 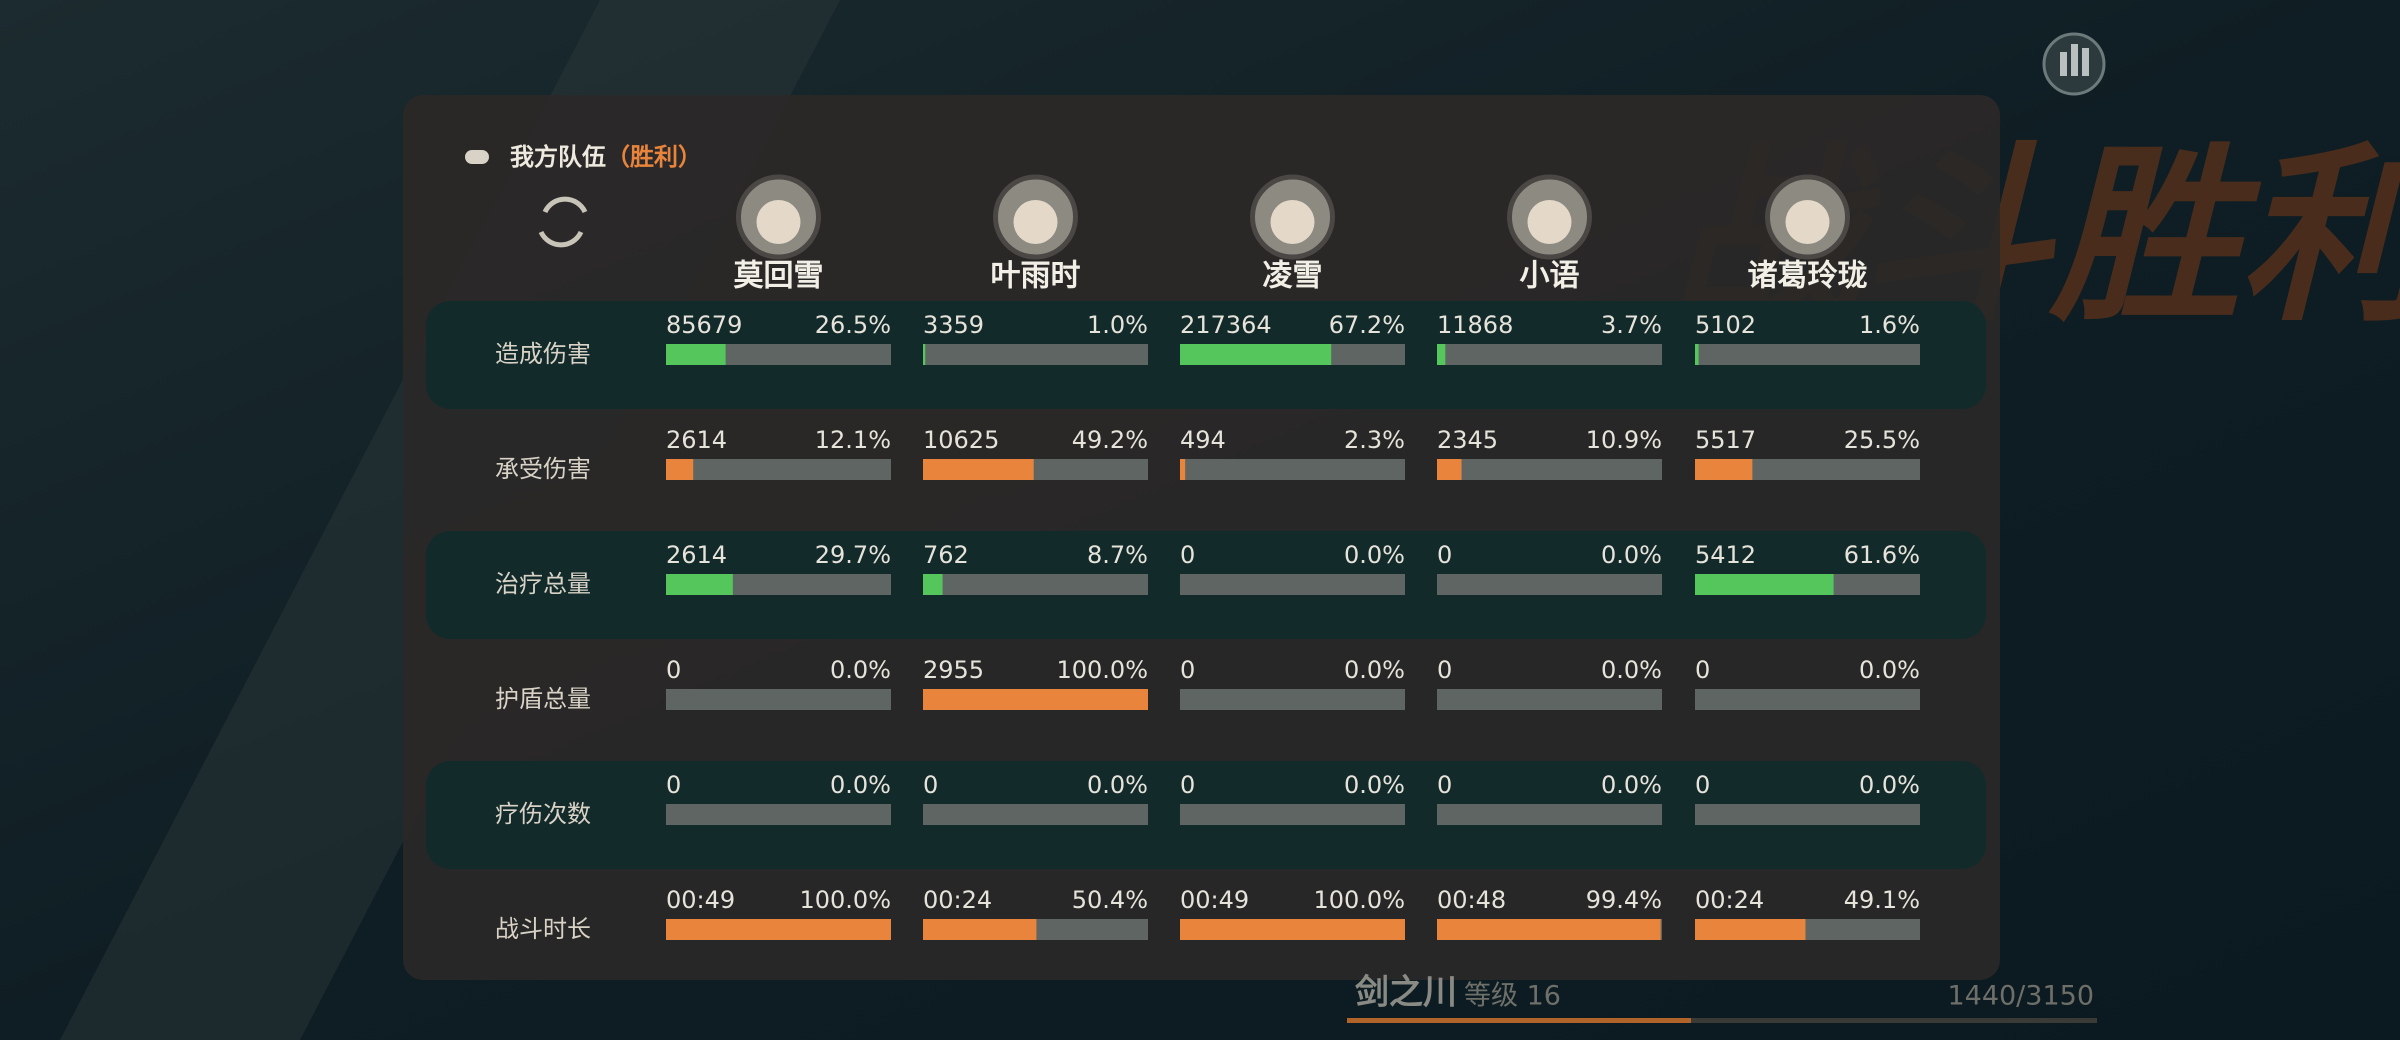 What do you see at coordinates (1519, 1020) in the screenshot?
I see `exp-fill` at bounding box center [1519, 1020].